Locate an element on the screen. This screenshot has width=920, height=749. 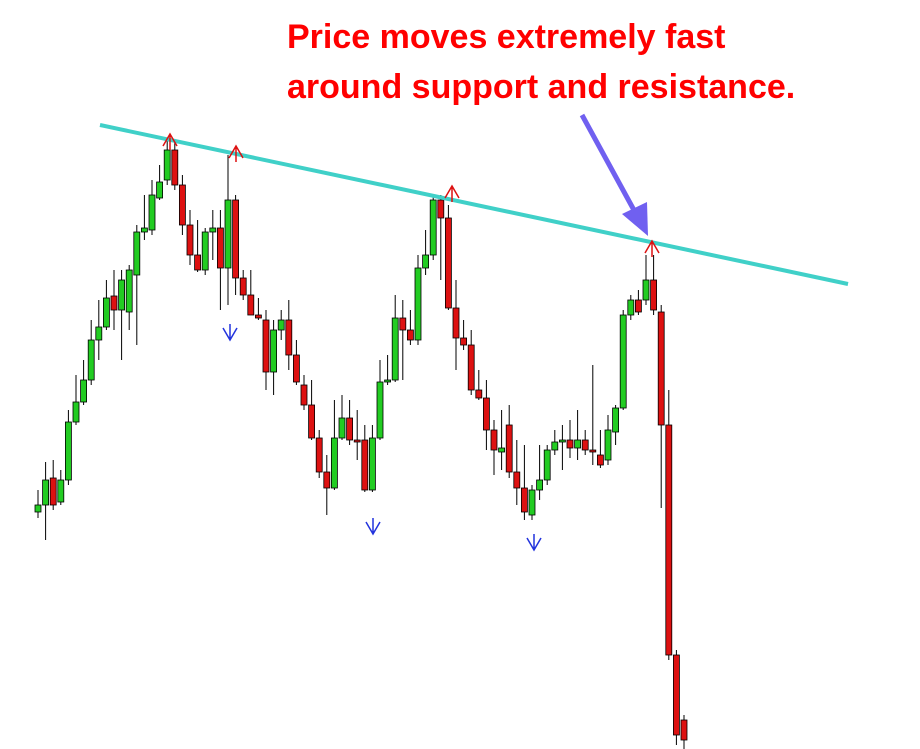
annotation: around support and resistance. is located at coordinates (541, 87).